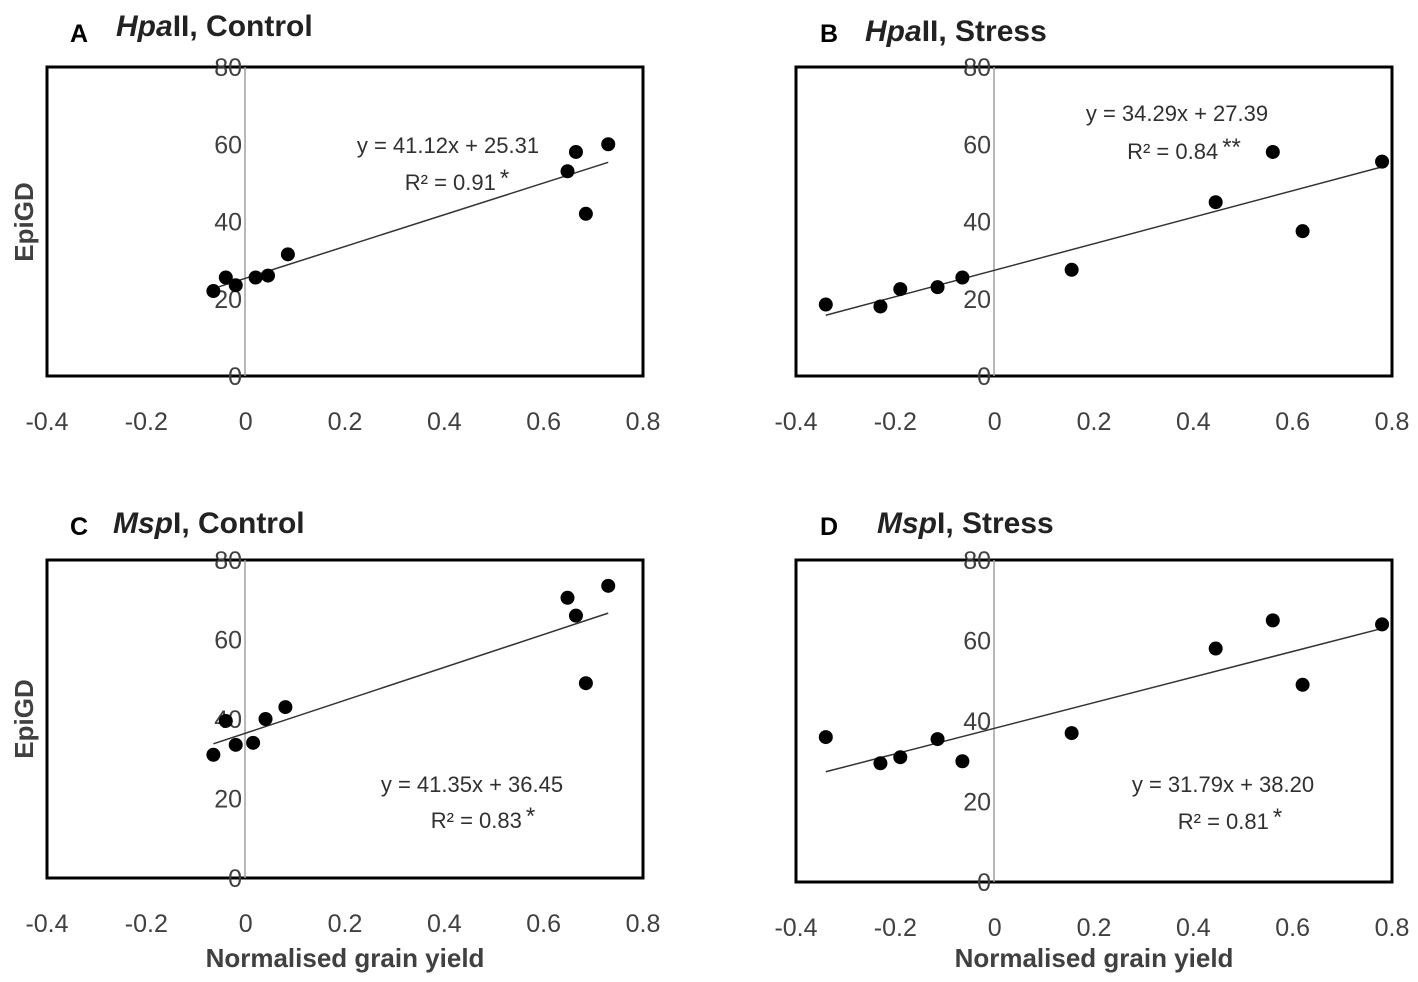  Describe the element at coordinates (1177, 113) in the screenshot. I see `regression-equation: y = 34.29x + 27.39` at that location.